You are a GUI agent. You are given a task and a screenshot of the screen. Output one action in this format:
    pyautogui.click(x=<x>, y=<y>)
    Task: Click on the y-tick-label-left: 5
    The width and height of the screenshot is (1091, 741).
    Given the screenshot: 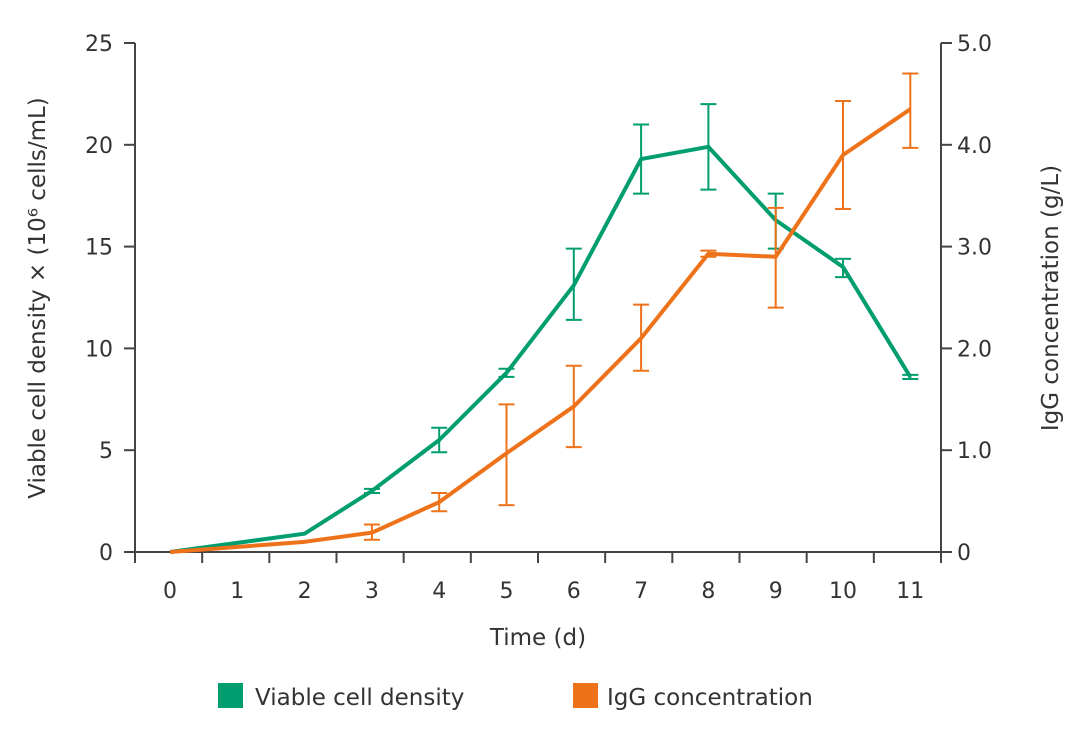 What is the action you would take?
    pyautogui.click(x=106, y=451)
    